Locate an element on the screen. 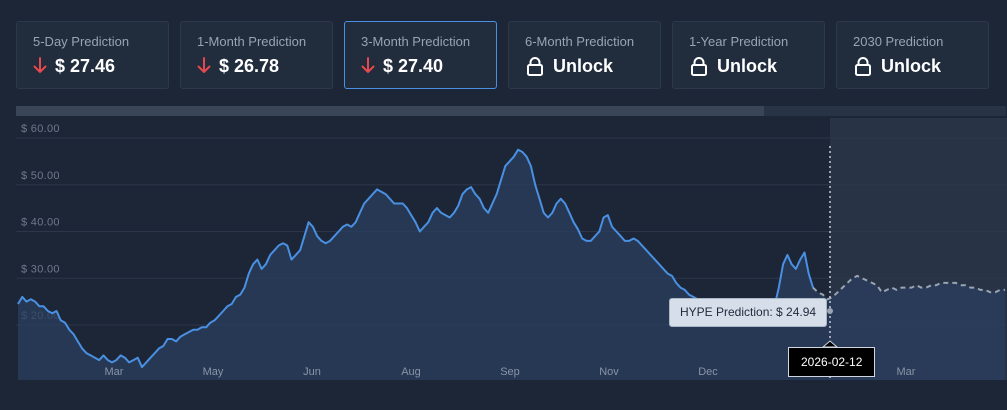 This screenshot has height=410, width=1007. card-label: 2030 Prediction is located at coordinates (898, 41).